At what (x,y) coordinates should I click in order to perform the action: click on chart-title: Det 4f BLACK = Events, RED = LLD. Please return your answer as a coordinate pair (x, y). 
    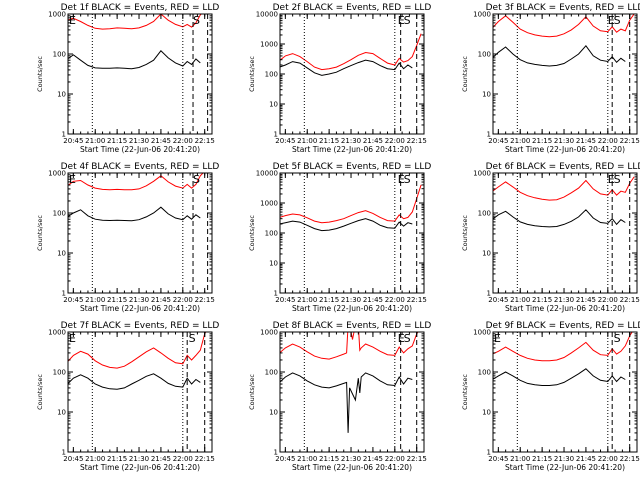
    Looking at the image, I should click on (140, 167).